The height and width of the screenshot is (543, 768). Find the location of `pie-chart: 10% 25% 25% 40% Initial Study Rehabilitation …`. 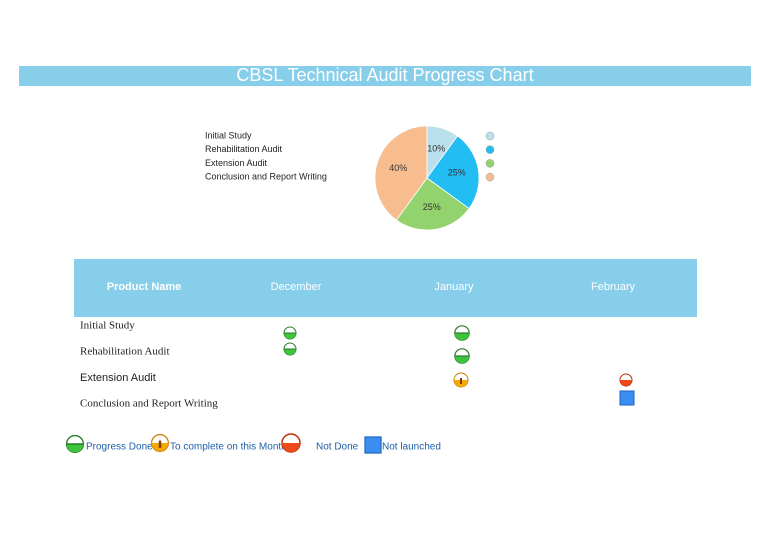

pie-chart: 10% 25% 25% 40% Initial Study Rehabilitation … is located at coordinates (350, 178).